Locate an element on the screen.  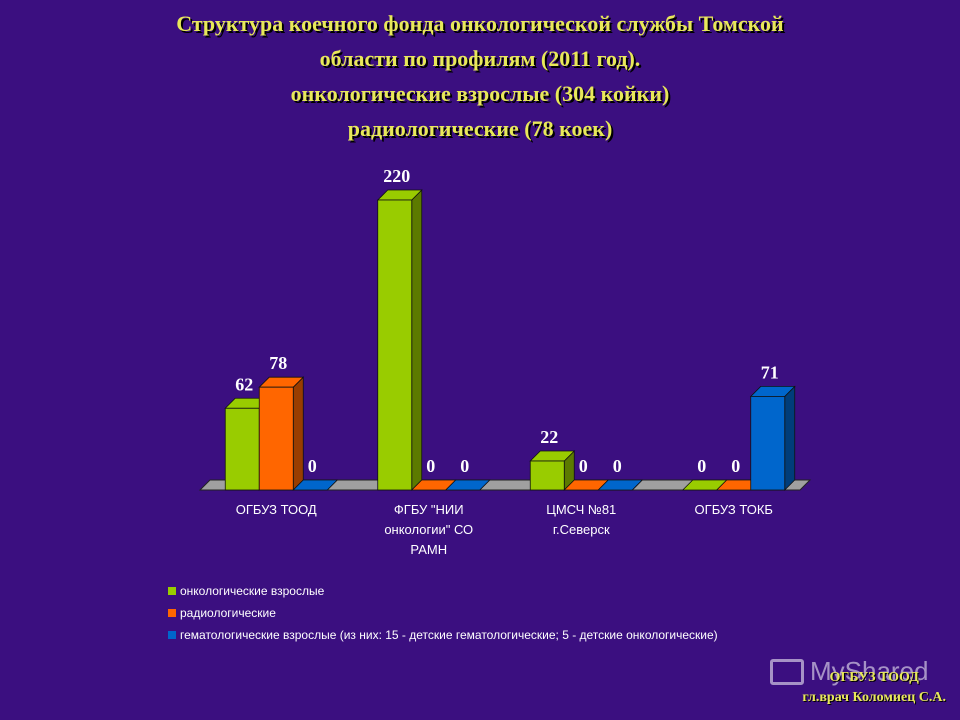
category-label-line: РАМН is located at coordinates (428, 549).